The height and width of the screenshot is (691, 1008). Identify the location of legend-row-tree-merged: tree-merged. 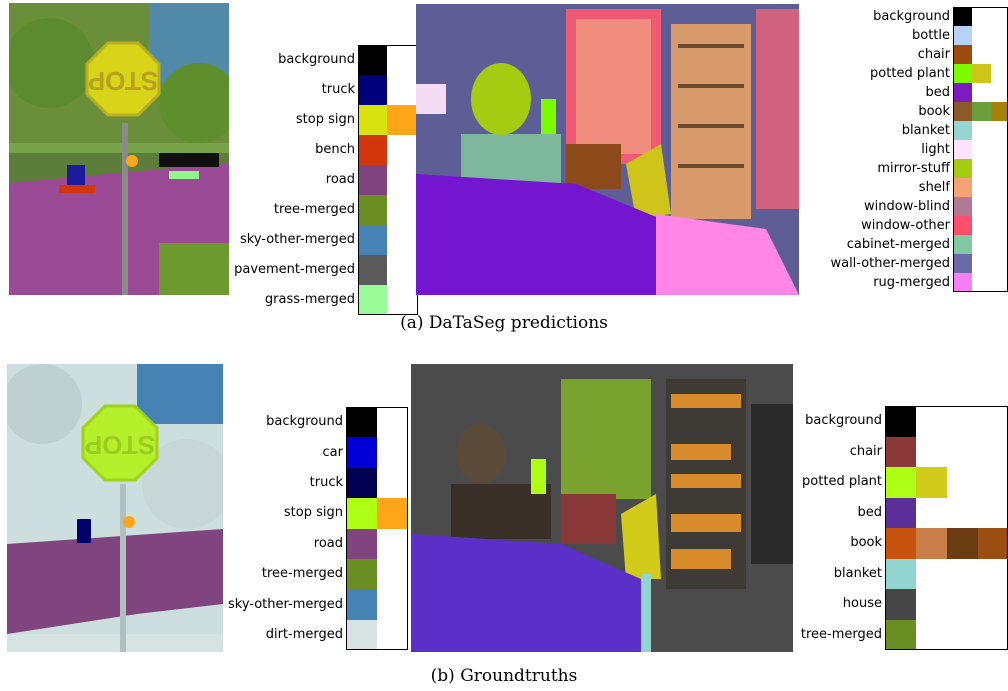
(335, 574).